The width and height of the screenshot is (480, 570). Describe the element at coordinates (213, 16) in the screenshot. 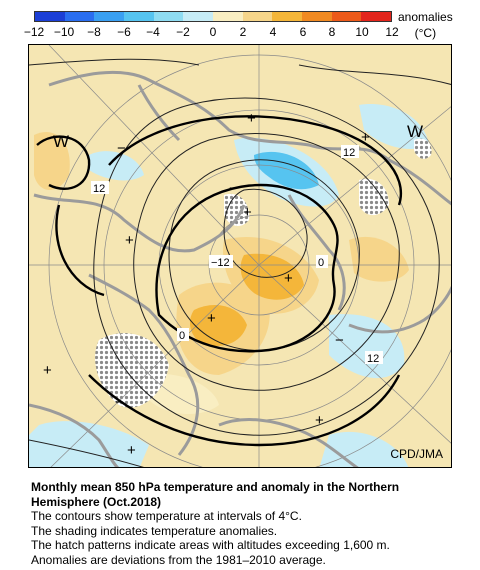

I see `legend-color-bar` at that location.